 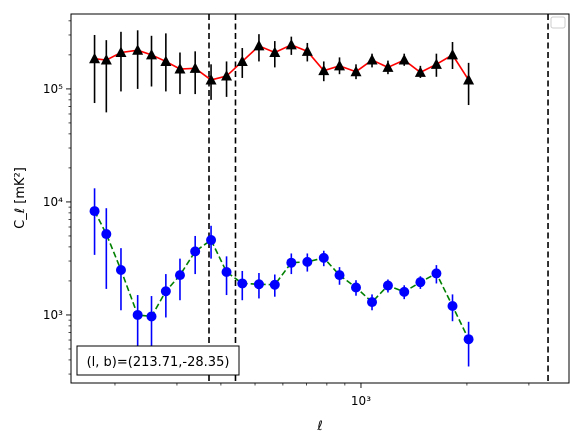 What do you see at coordinates (319, 426) in the screenshot?
I see `x-axis-label: ℓ` at bounding box center [319, 426].